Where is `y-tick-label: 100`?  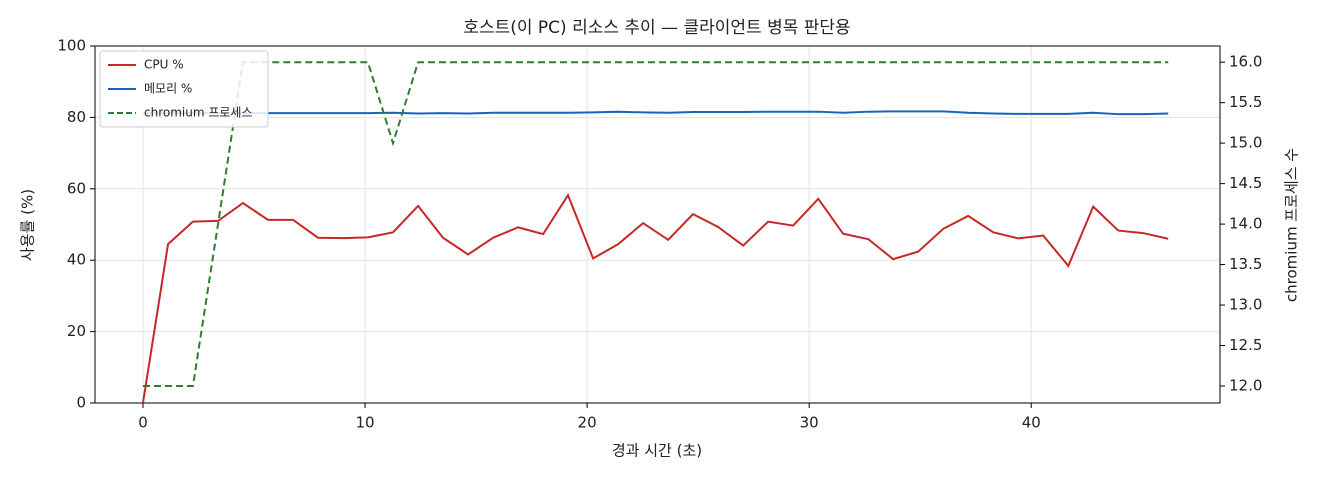
y-tick-label: 100 is located at coordinates (71, 46).